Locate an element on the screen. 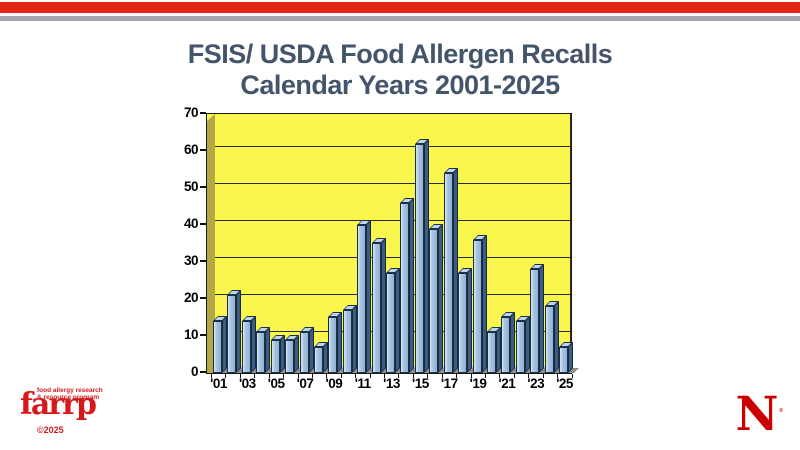 Image resolution: width=800 pixels, height=450 pixels. bar-2006 is located at coordinates (292, 354).